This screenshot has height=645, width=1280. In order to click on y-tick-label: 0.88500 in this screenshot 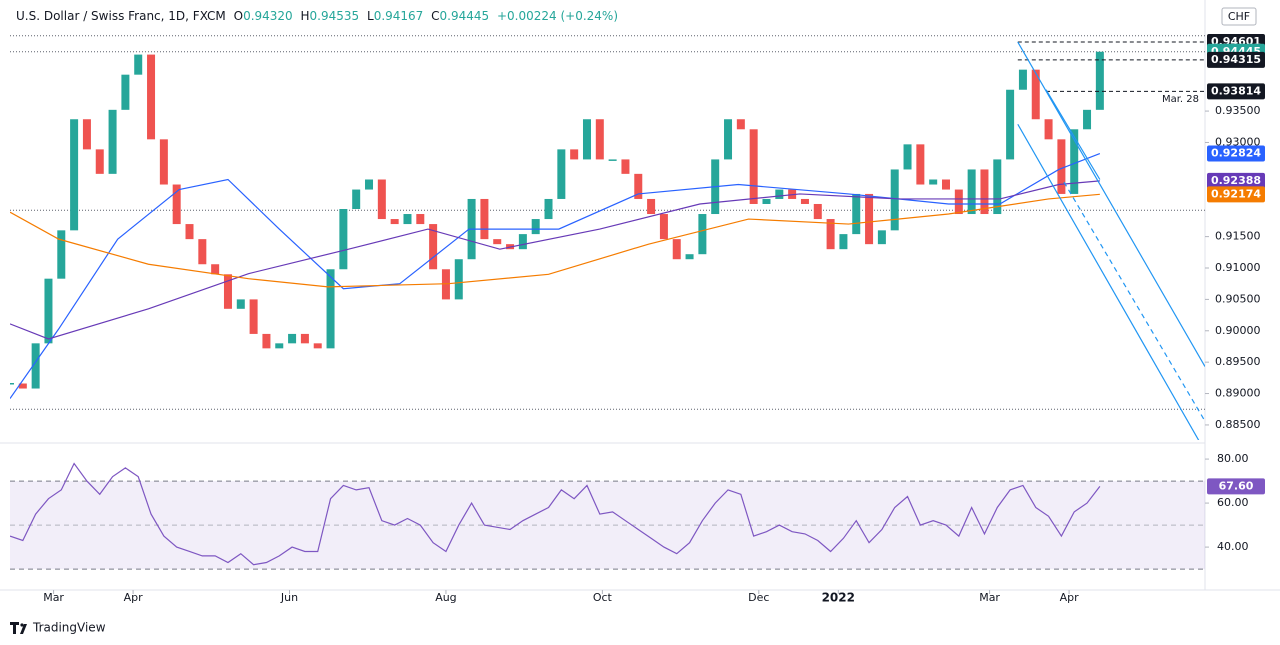, I will do `click(1238, 424)`.